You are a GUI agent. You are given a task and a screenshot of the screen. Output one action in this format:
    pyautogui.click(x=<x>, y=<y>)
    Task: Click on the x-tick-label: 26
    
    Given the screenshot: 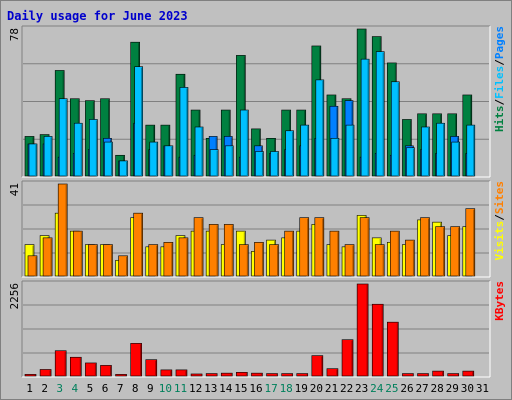 What is the action you would take?
    pyautogui.click(x=406, y=388)
    